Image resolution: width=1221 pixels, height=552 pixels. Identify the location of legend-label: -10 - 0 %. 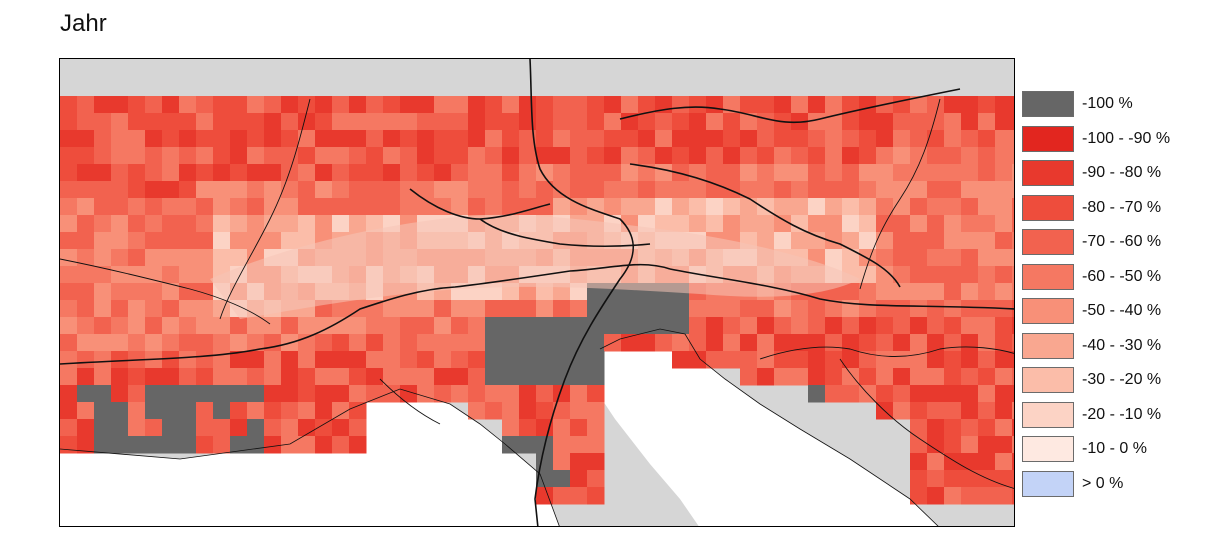
(1114, 449).